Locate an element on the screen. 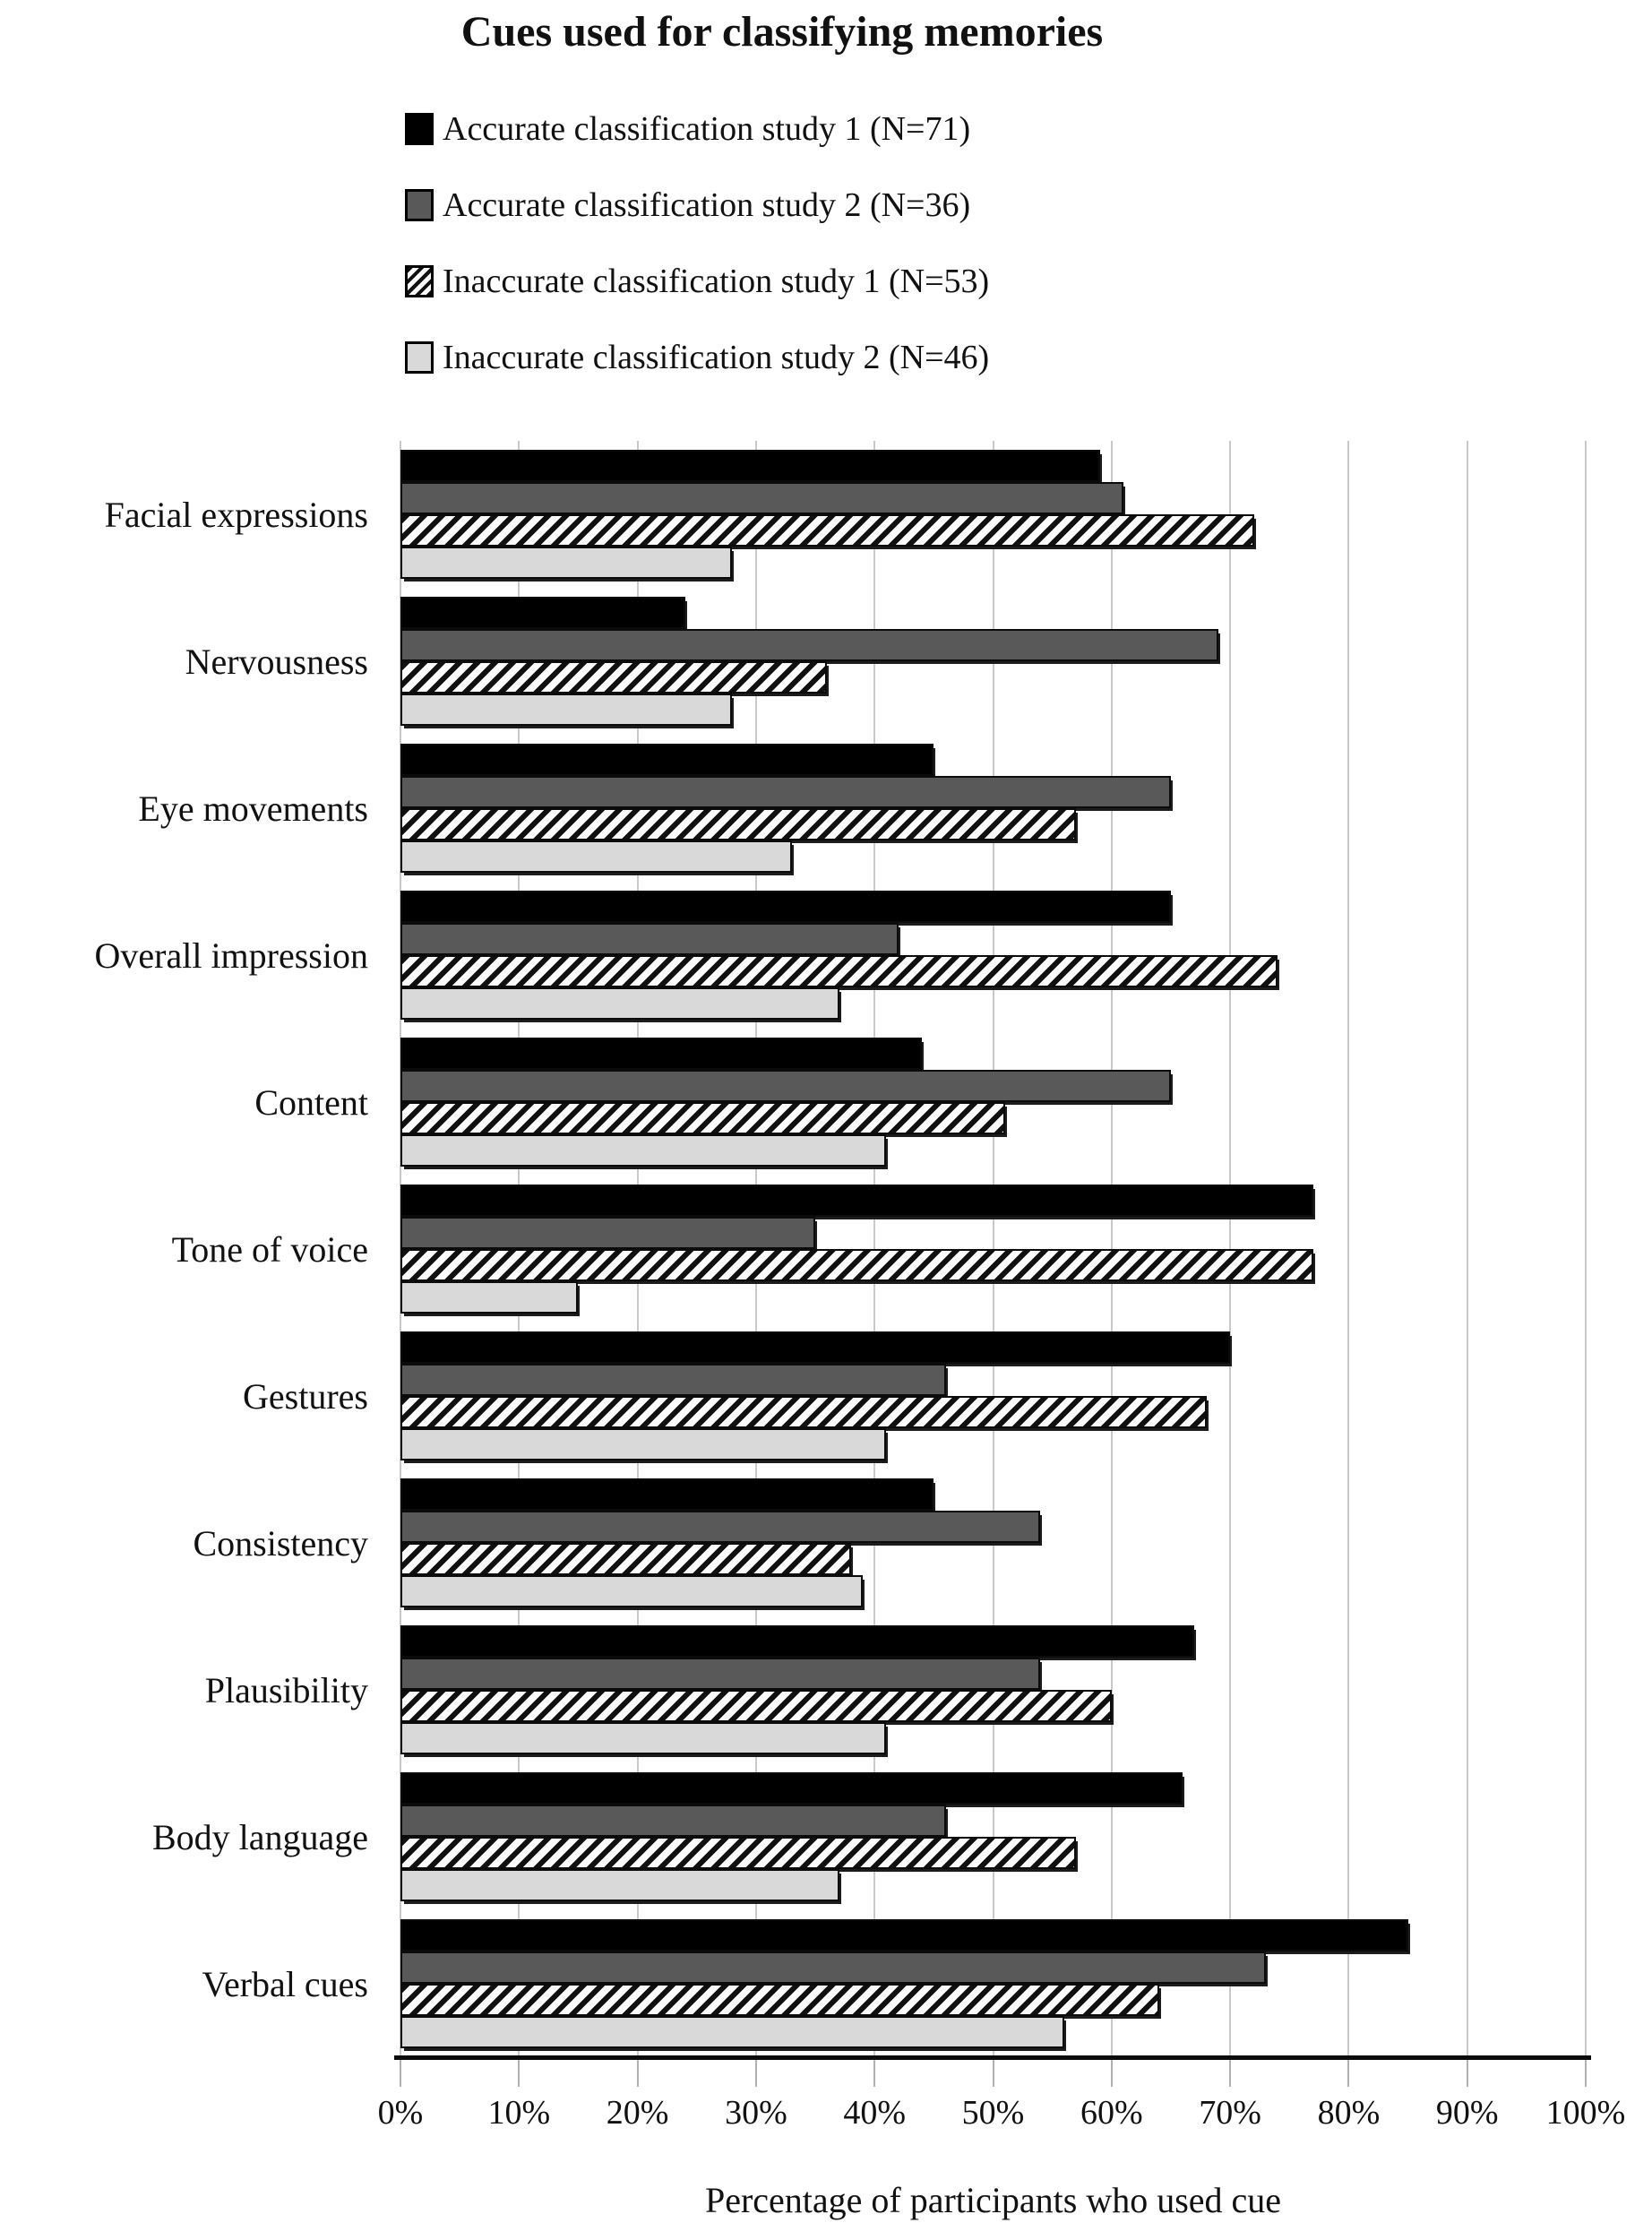 The image size is (1652, 2240). x-tick-label-0%: 0% is located at coordinates (401, 2113).